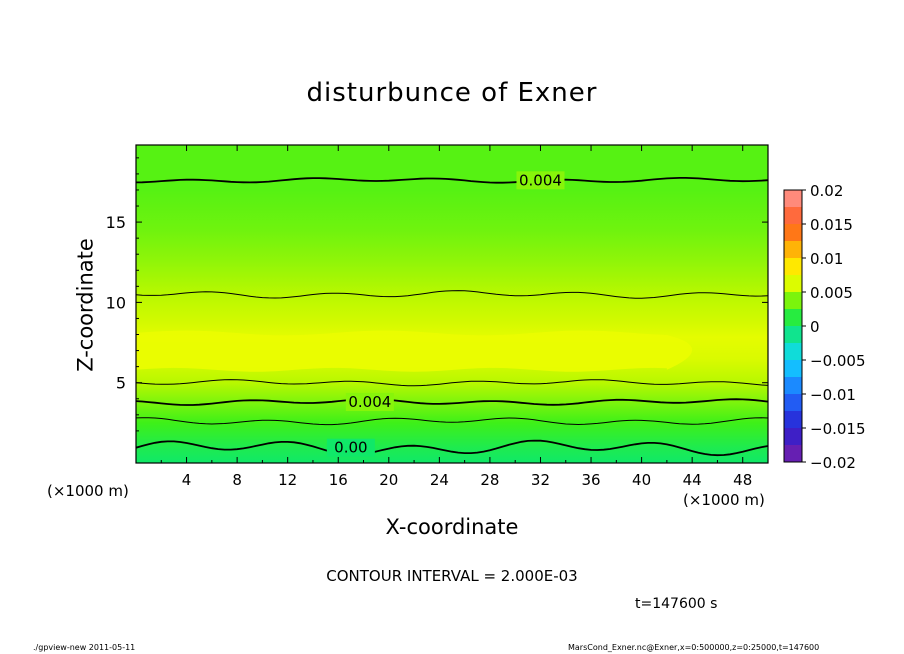 This screenshot has width=904, height=654. Describe the element at coordinates (85, 305) in the screenshot. I see `y-axis-title: Z-coordinate` at that location.